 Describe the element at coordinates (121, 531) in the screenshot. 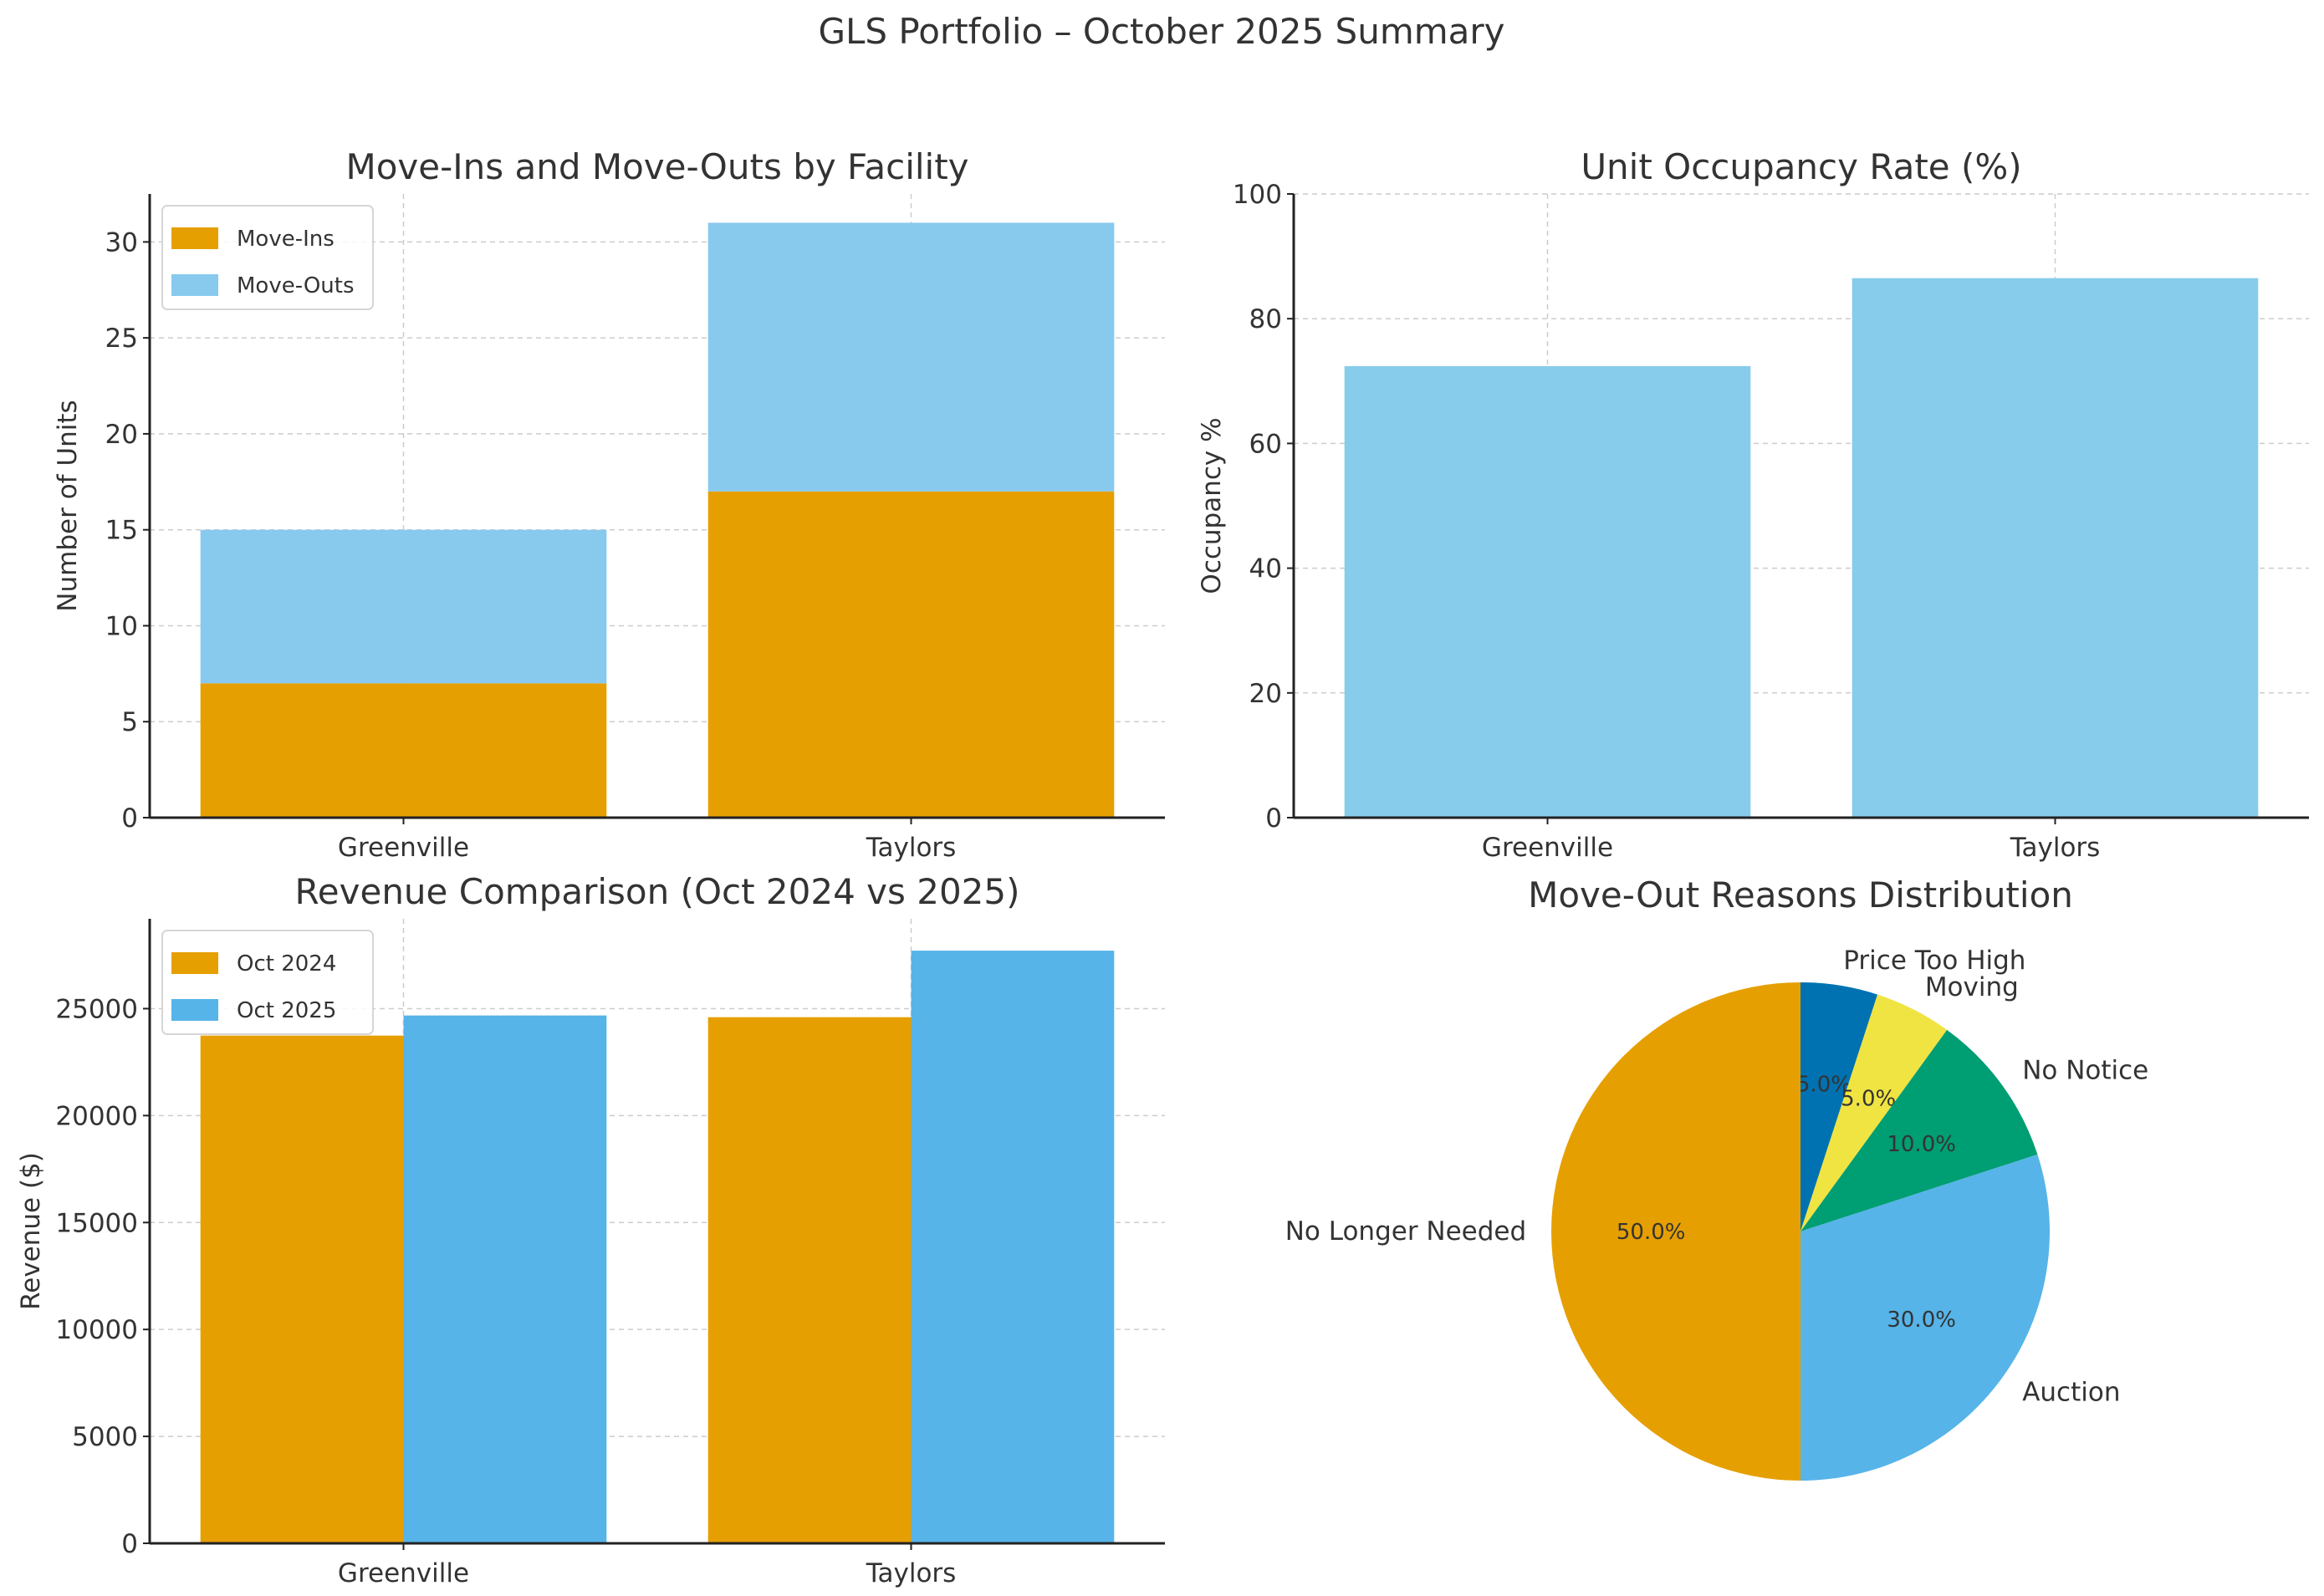

I see `y-tick-label: 15` at that location.